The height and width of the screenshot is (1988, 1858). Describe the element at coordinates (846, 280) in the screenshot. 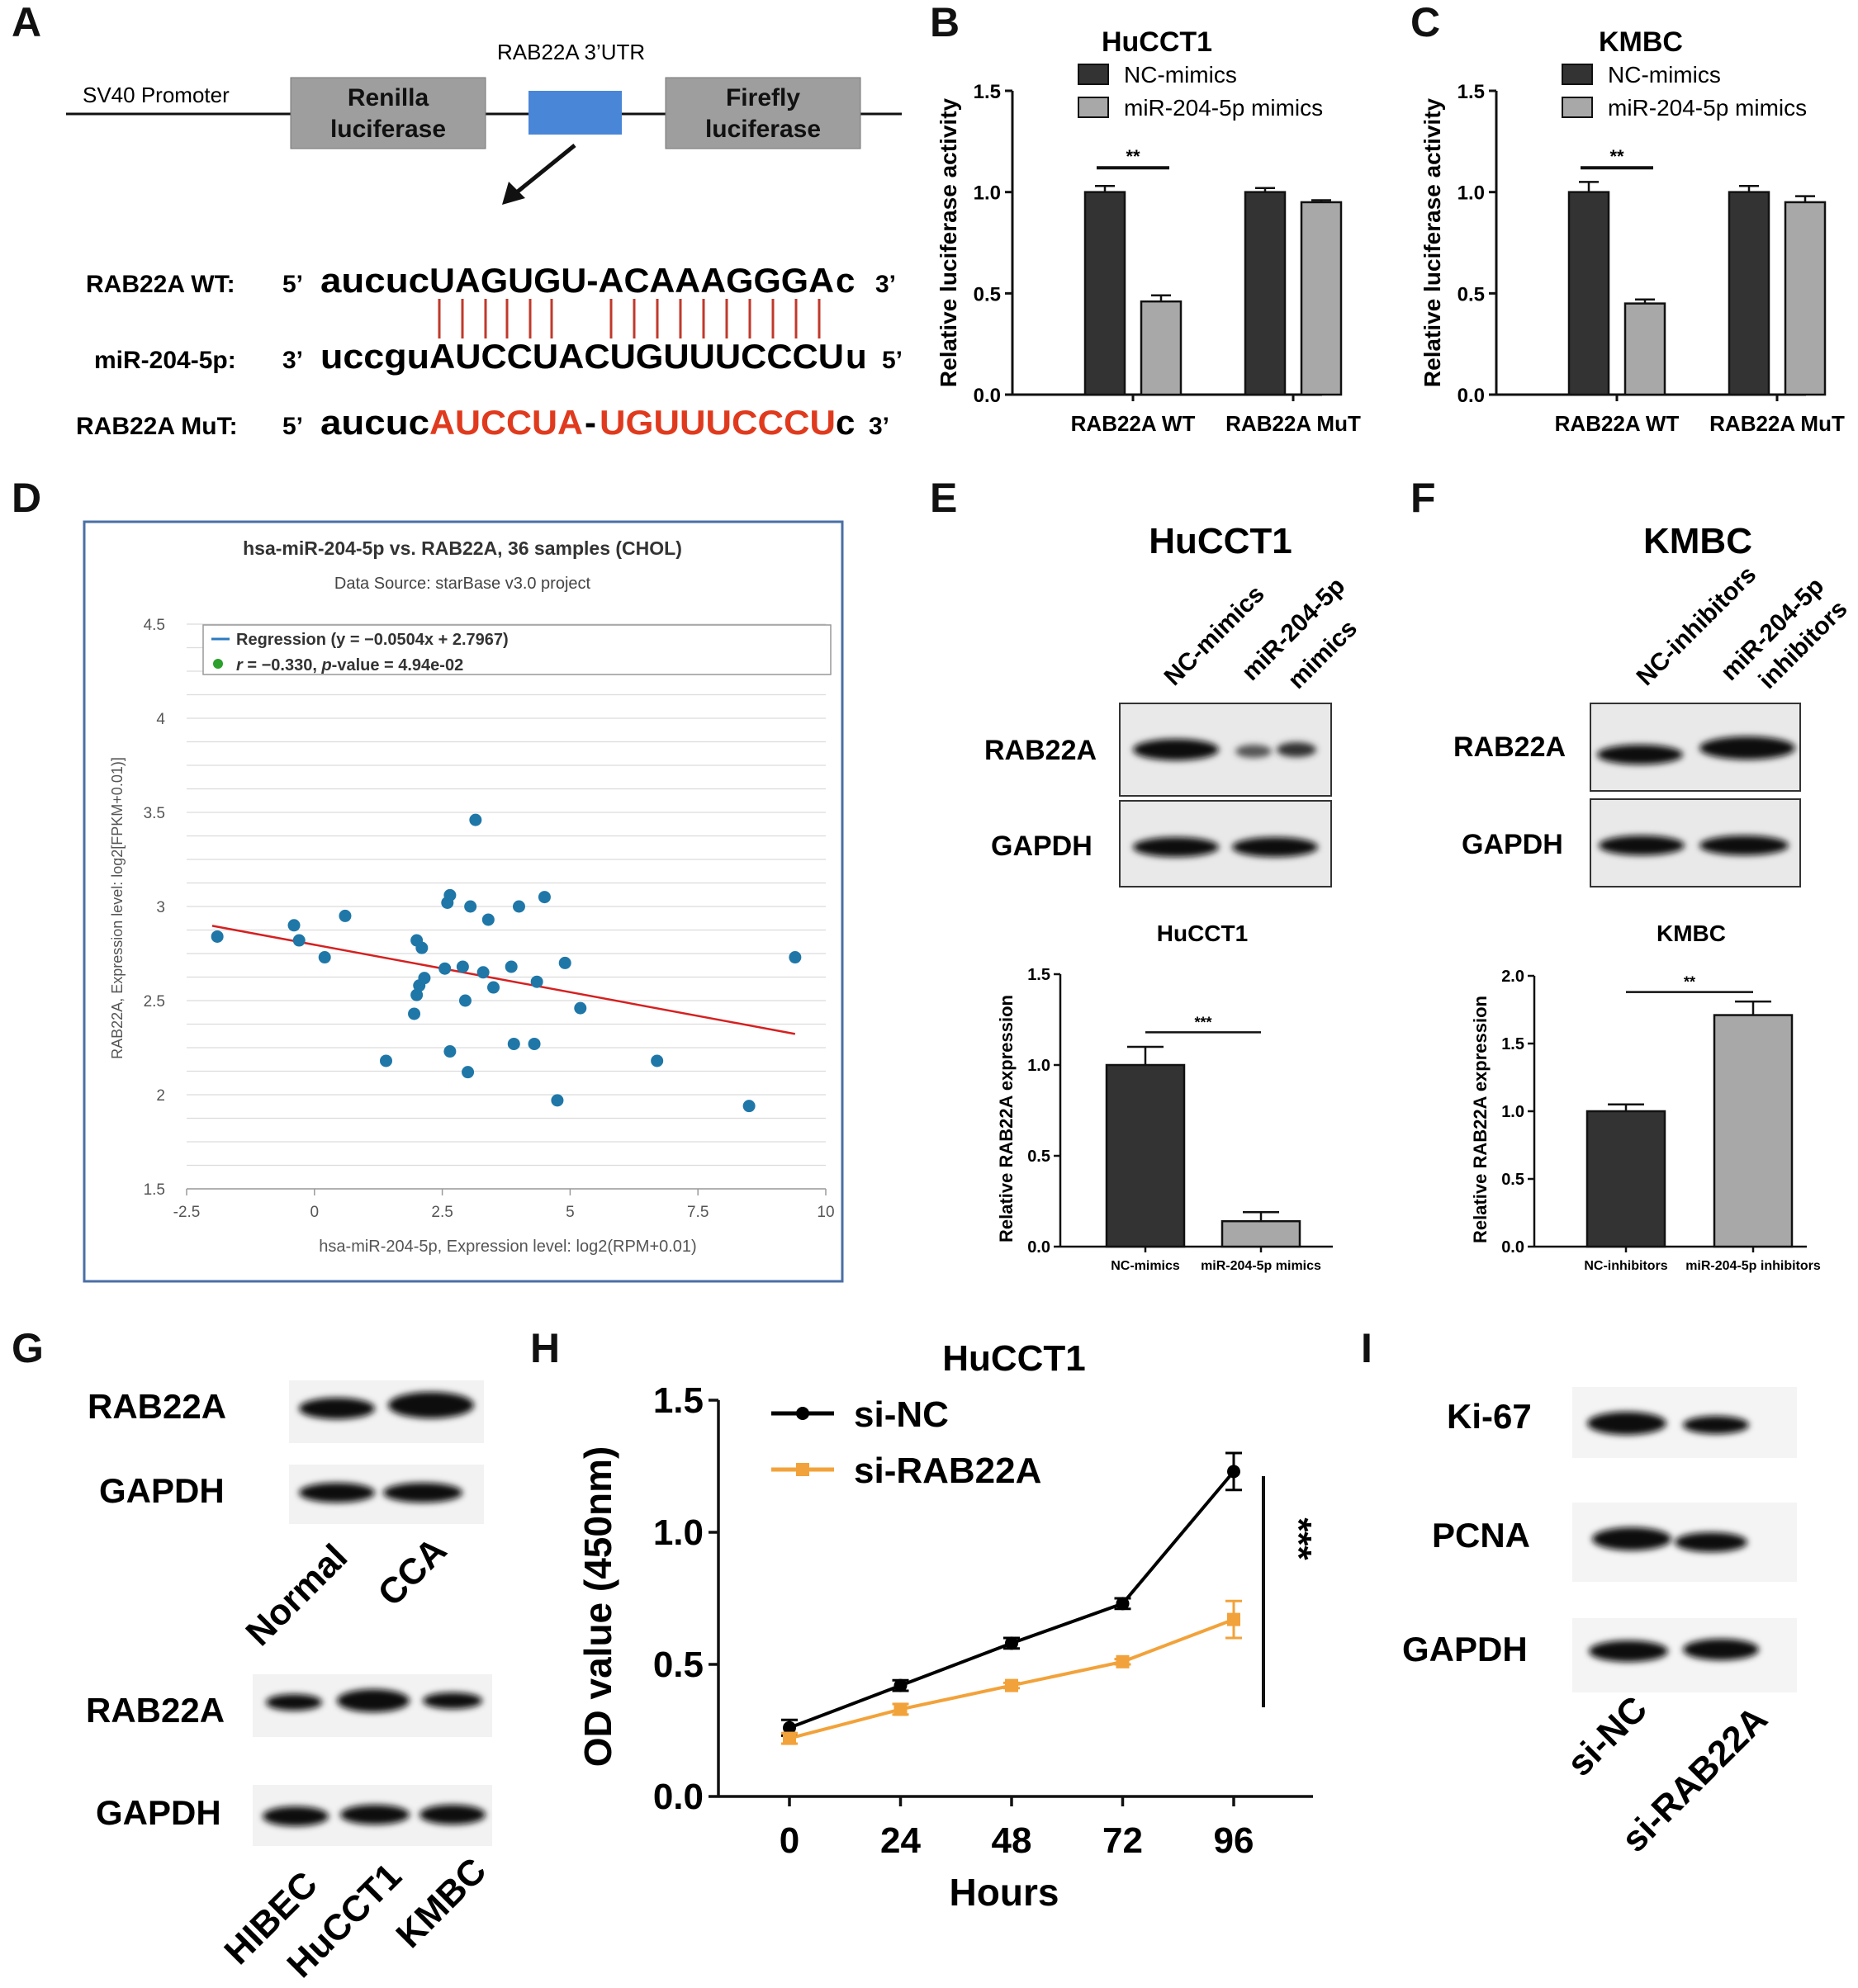

I see `wt-seq-end: c` at that location.